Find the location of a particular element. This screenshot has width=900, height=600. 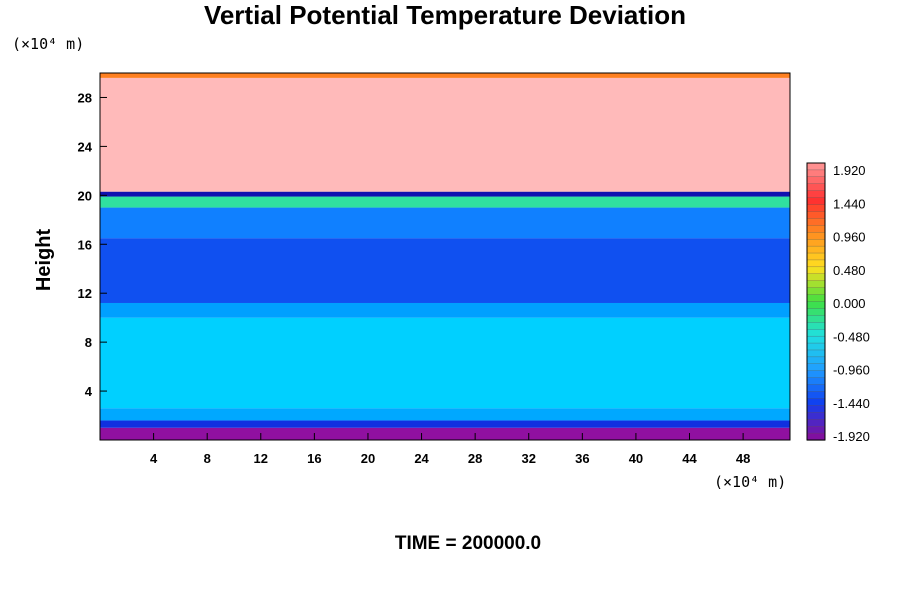

colorbar-tick-label: -1.920 is located at coordinates (851, 436).